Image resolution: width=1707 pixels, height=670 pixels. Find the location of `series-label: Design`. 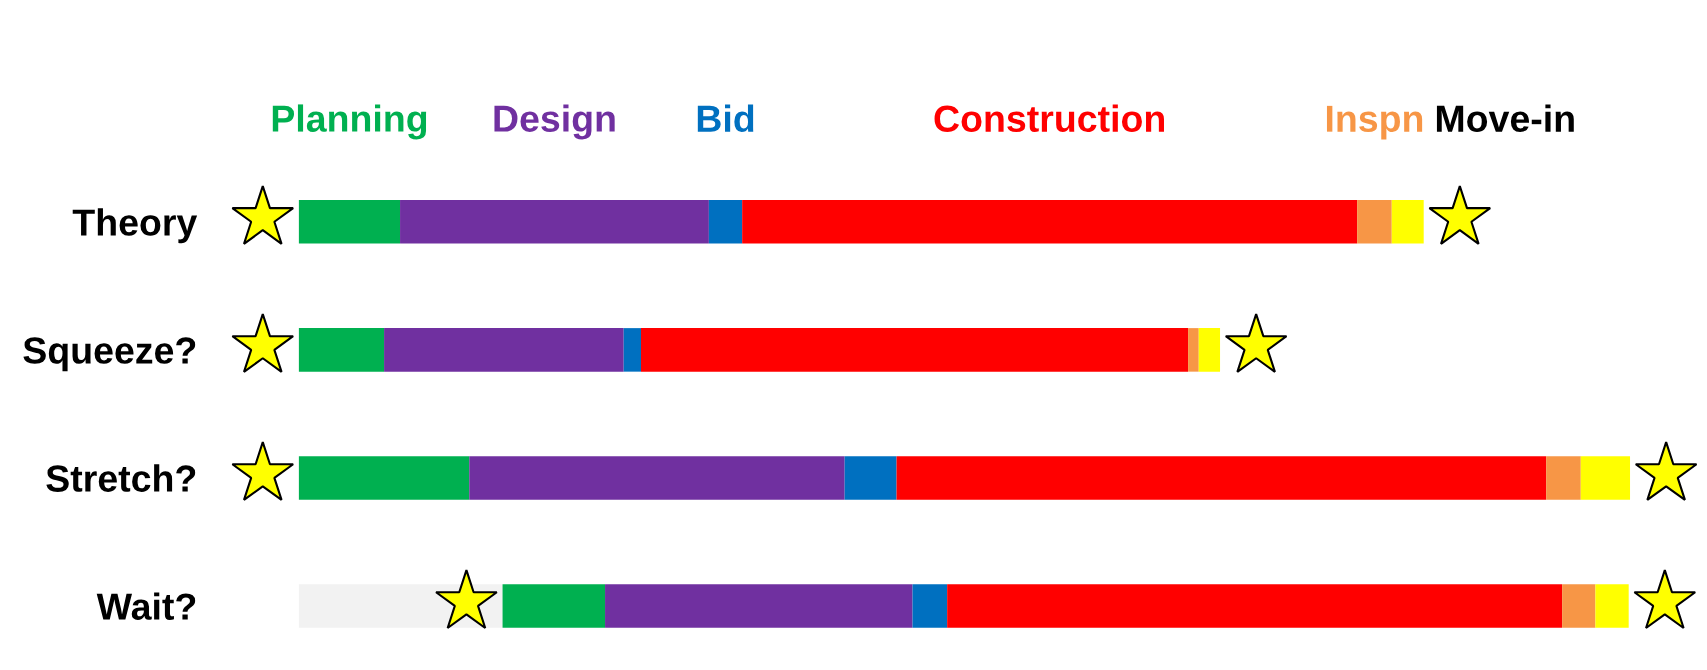

series-label: Design is located at coordinates (554, 122).